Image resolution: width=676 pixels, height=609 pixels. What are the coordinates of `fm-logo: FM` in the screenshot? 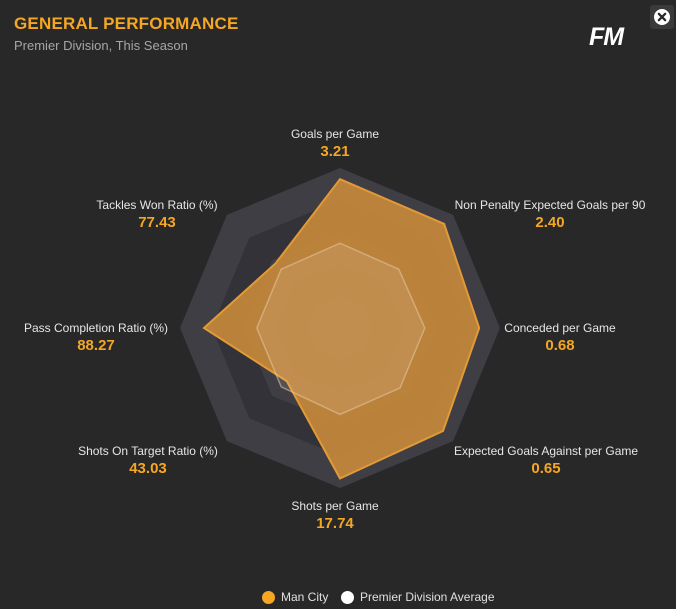 It's located at (606, 37).